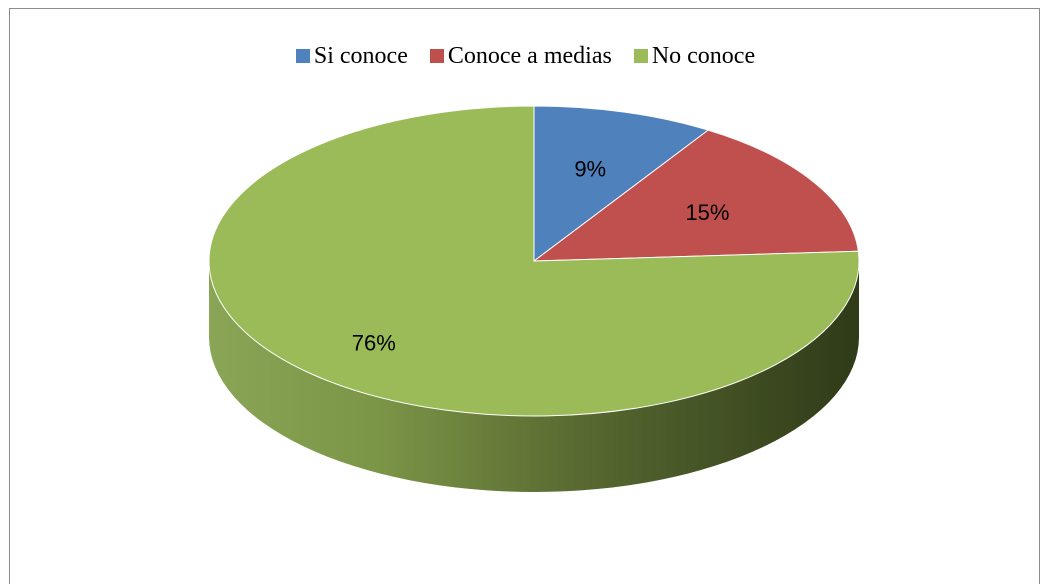 This screenshot has height=584, width=1049. I want to click on legend-entry-1: Conoce a medias, so click(520, 56).